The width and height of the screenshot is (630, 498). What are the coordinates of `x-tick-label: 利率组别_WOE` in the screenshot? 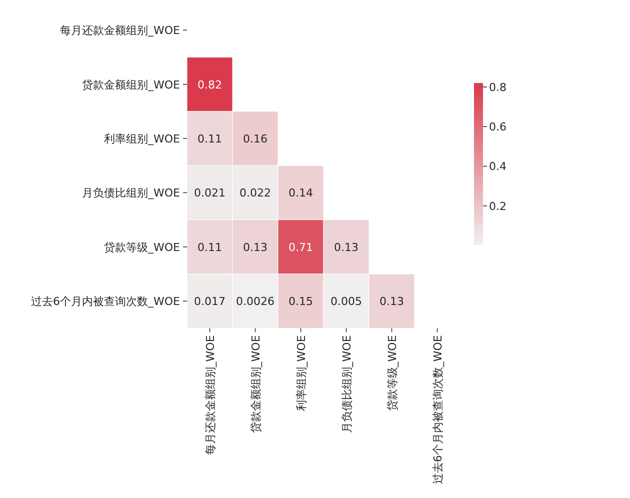 It's located at (301, 373).